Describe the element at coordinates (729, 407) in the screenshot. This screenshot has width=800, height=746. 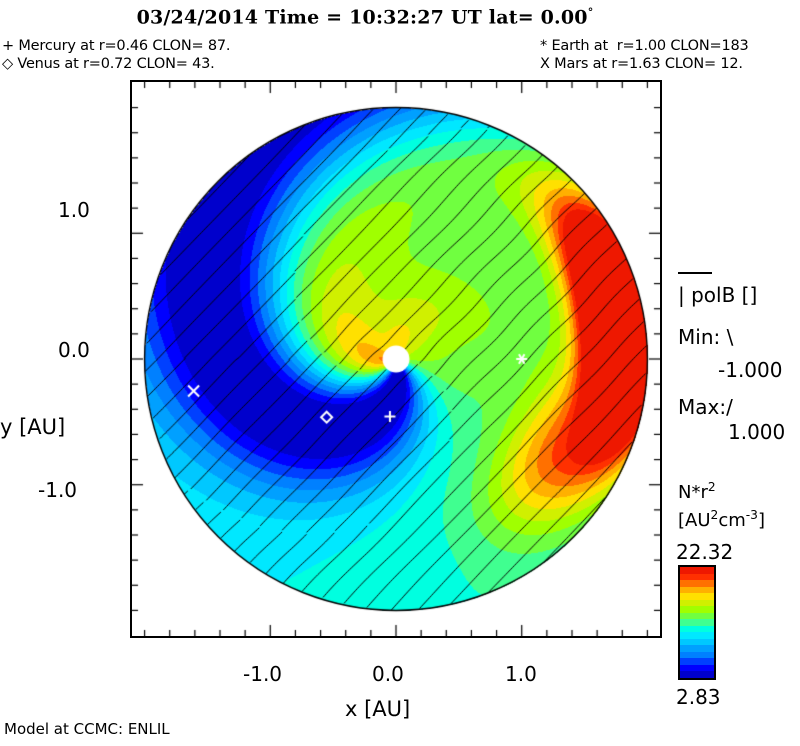
I see `slash-icon: /` at that location.